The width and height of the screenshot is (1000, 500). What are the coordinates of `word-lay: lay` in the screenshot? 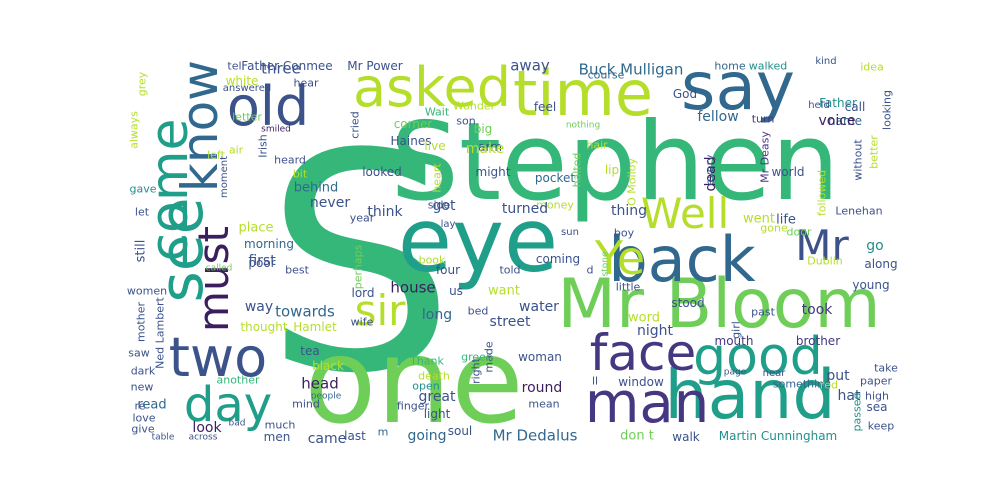 It's located at (448, 224).